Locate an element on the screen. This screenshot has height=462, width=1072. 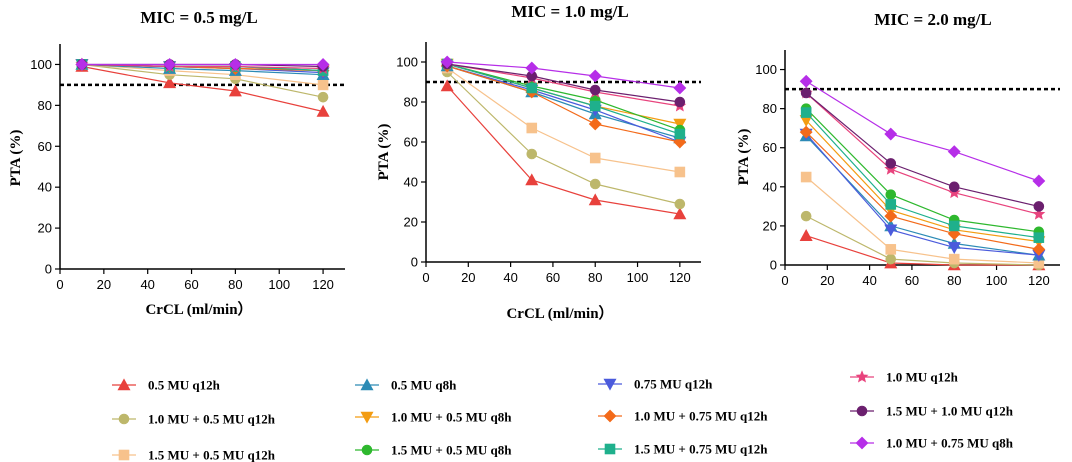
x-tick-label: 40 is located at coordinates (869, 280).